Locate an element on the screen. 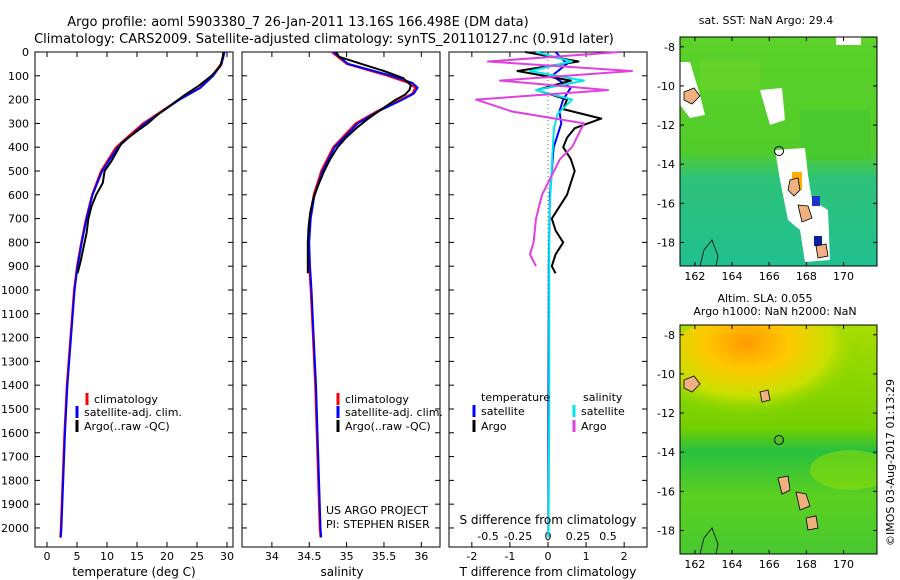 Image resolution: width=900 pixels, height=580 pixels. x-tick-label: 34 is located at coordinates (272, 556).